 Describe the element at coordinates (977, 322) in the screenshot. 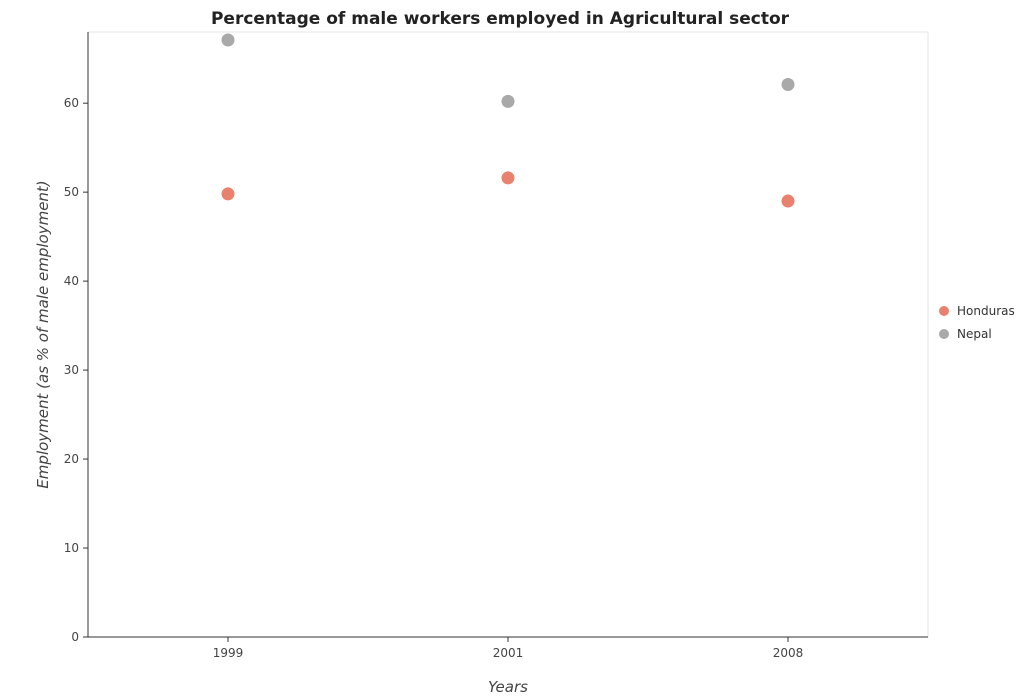

I see `legend: Honduras Nepal` at that location.